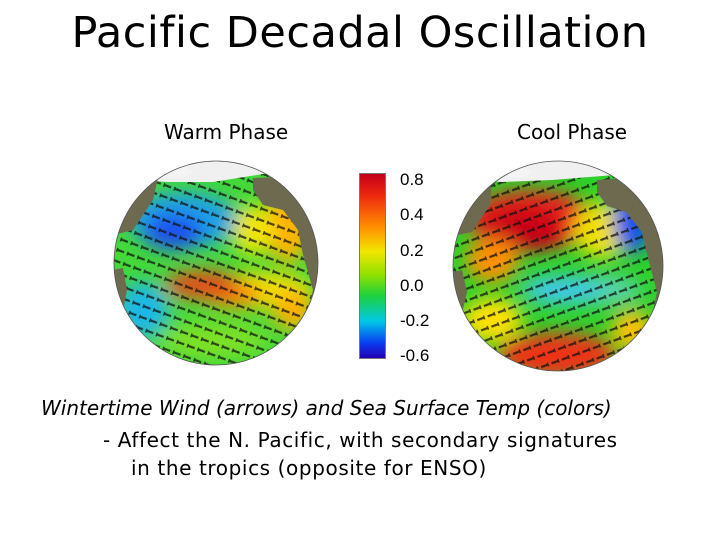 Image resolution: width=720 pixels, height=540 pixels. I want to click on colorbar-tick-label: 0.0, so click(412, 285).